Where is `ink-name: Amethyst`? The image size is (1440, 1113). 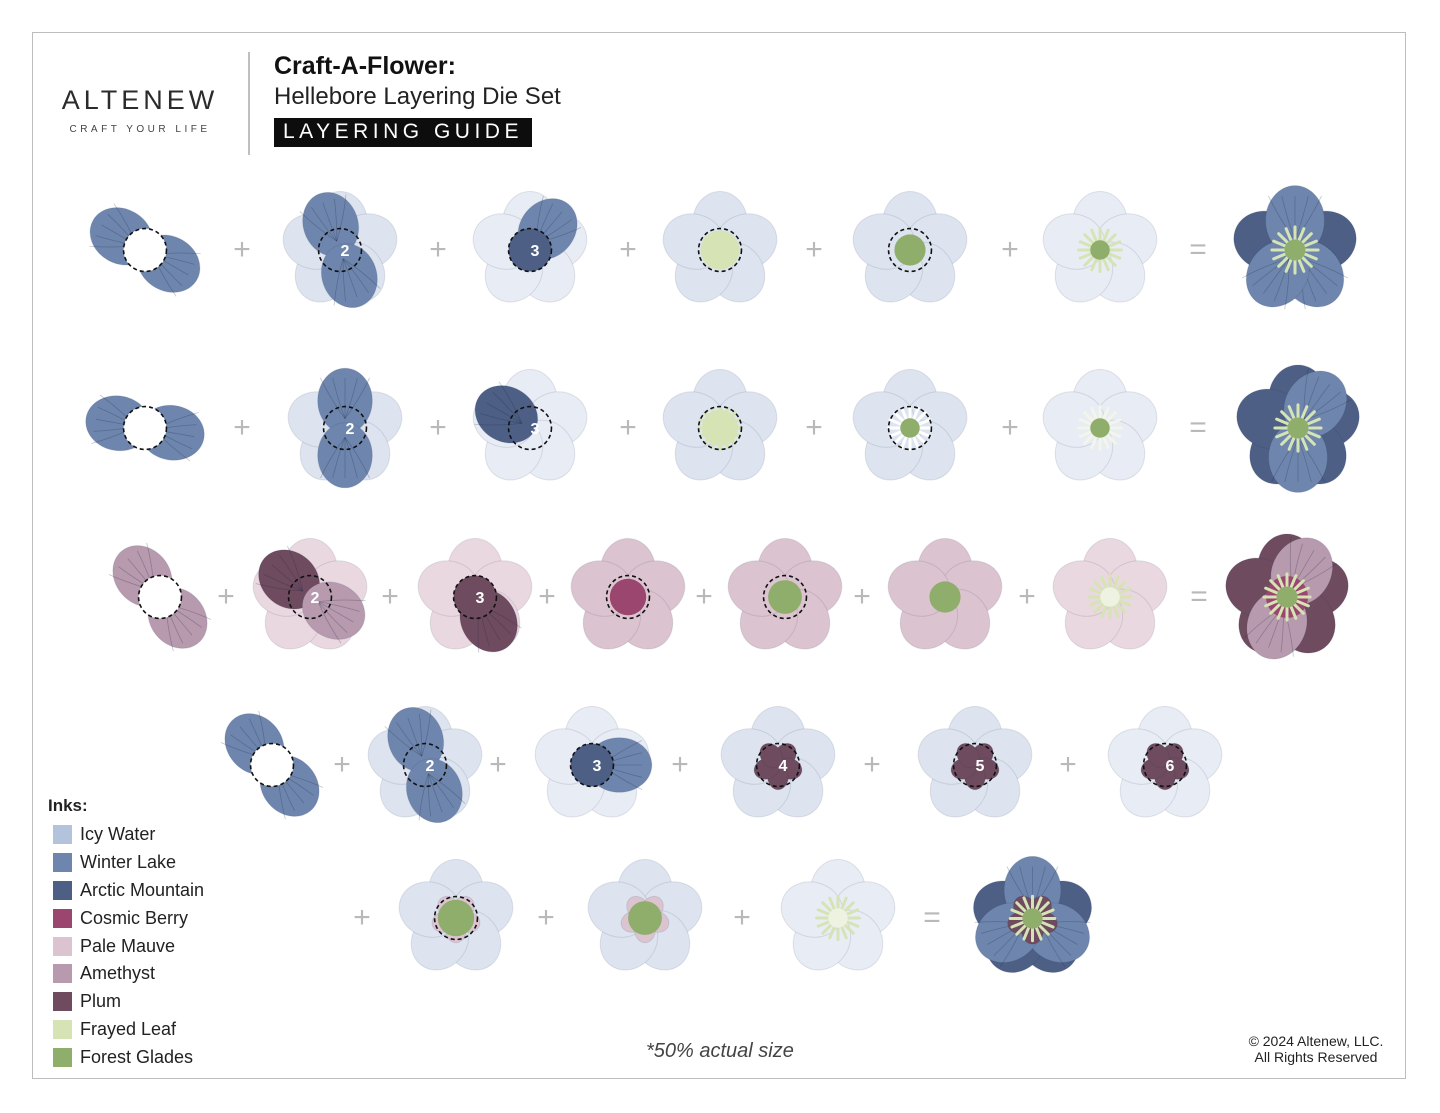 ink-name: Amethyst is located at coordinates (118, 973).